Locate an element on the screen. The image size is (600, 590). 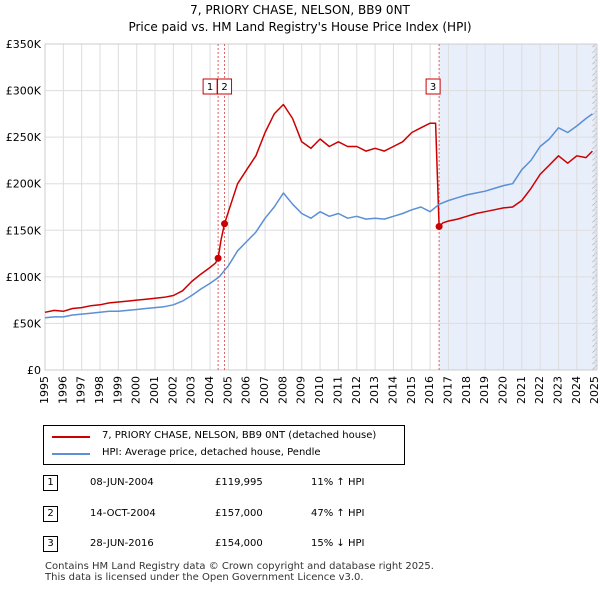
x-tick-label: 2014 is located at coordinates (392, 390).